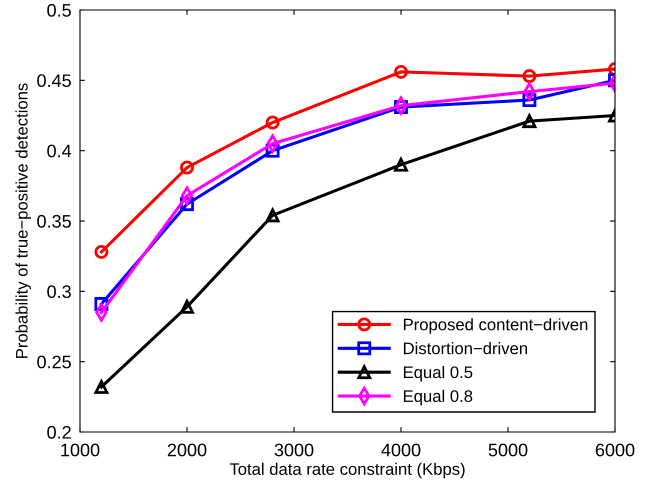 The image size is (659, 481). What do you see at coordinates (59, 10) in the screenshot?
I see `y-tick-label: 0.5` at bounding box center [59, 10].